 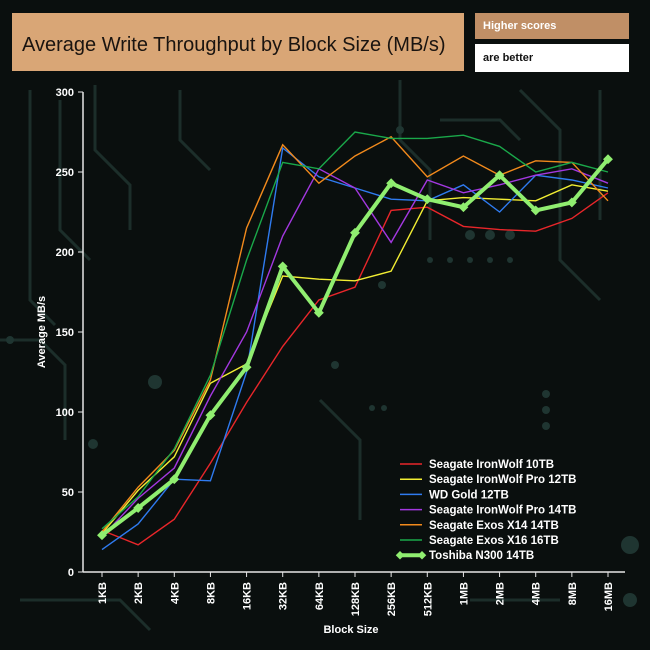 I want to click on x-tick-label: 256KB, so click(x=392, y=599).